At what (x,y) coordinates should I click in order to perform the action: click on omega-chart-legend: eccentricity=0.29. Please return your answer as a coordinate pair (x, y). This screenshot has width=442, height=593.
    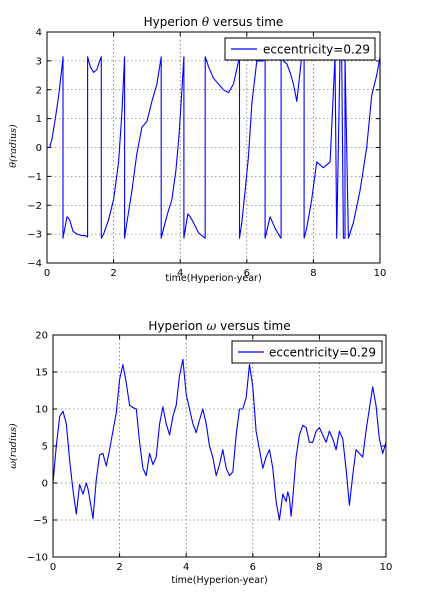
    Looking at the image, I should click on (307, 352).